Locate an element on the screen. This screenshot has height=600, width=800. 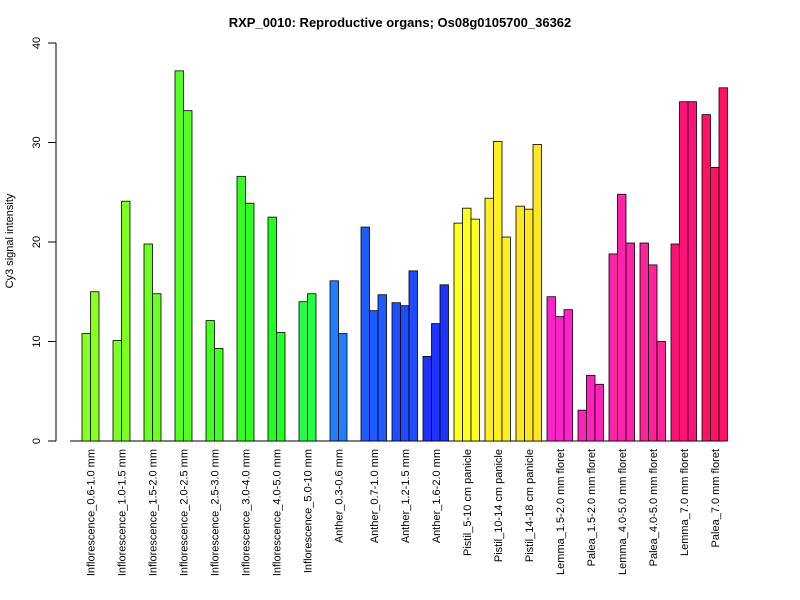
y-tick-label: 10 is located at coordinates (37, 341).